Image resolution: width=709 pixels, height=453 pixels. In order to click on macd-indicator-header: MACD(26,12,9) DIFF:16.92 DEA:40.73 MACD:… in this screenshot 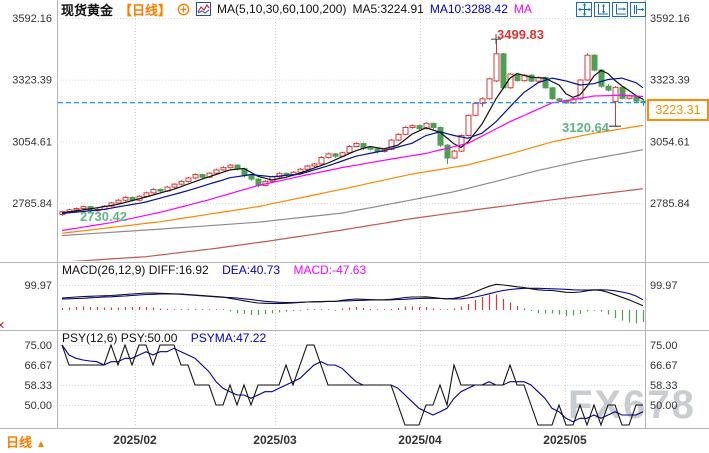, I will do `click(214, 270)`.